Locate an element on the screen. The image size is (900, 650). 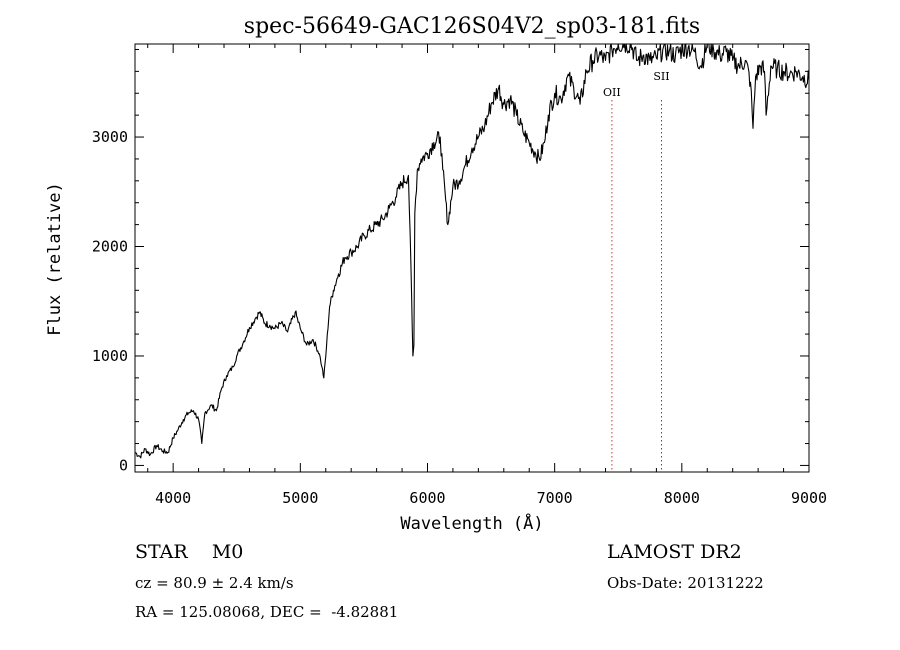
y-axis-label: Flux (relative) is located at coordinates (55, 259).